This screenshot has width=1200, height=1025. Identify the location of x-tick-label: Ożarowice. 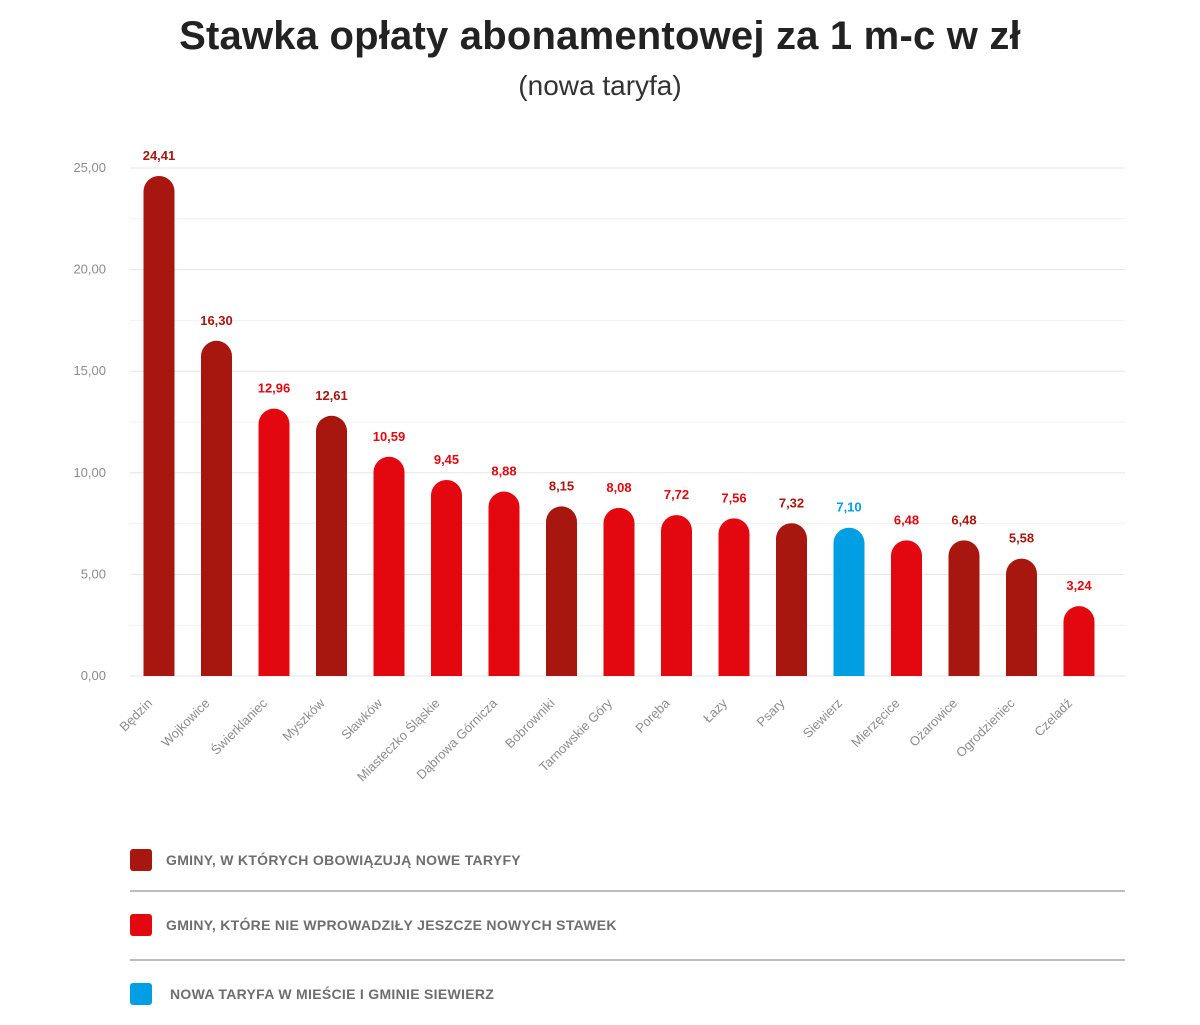
(933, 723).